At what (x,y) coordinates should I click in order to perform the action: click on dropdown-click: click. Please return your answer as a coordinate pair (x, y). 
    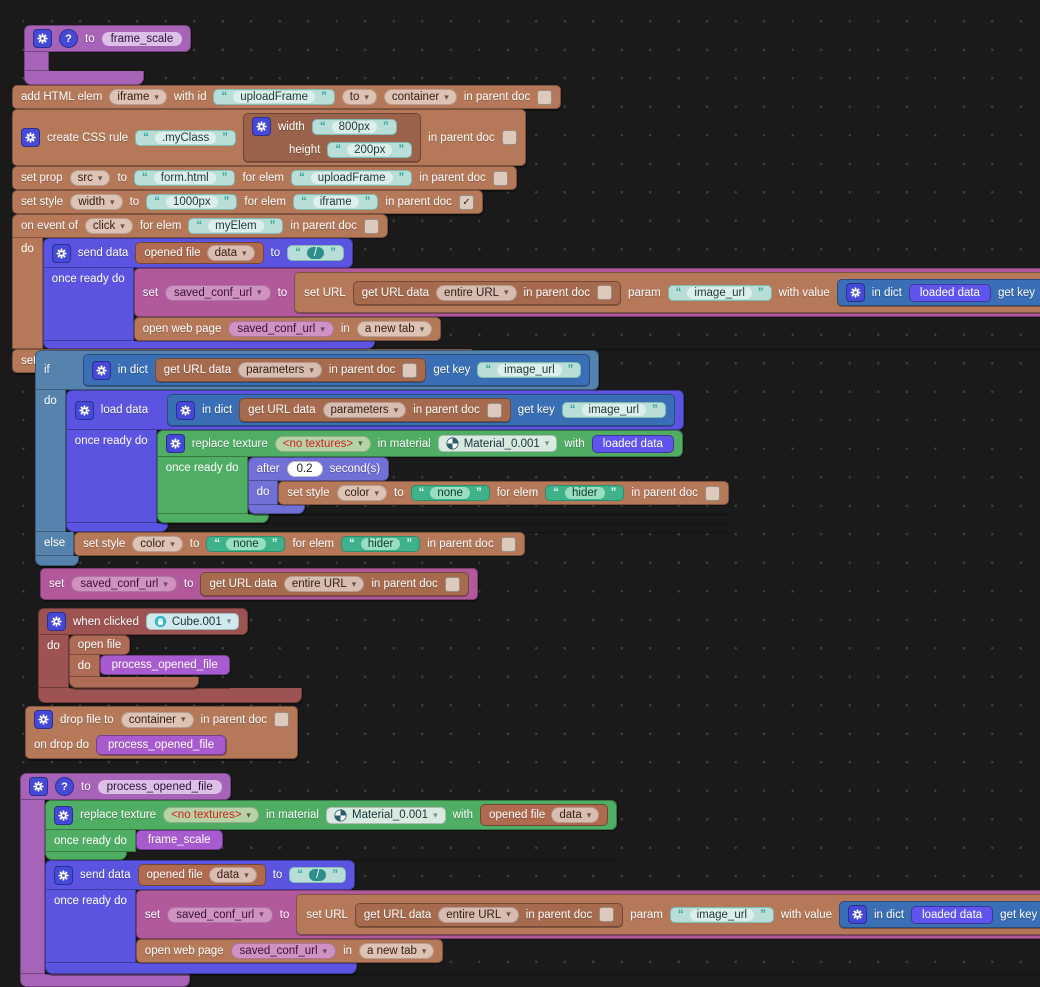
    Looking at the image, I should click on (108, 226).